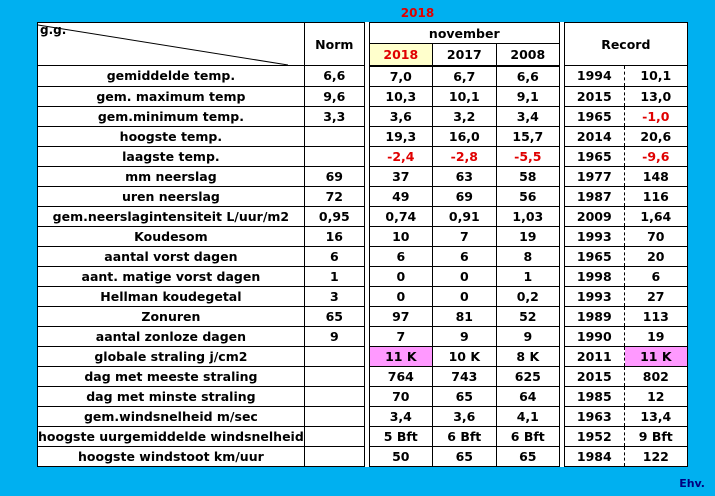  Describe the element at coordinates (400, 196) in the screenshot. I see `cell-y2018: 49` at that location.